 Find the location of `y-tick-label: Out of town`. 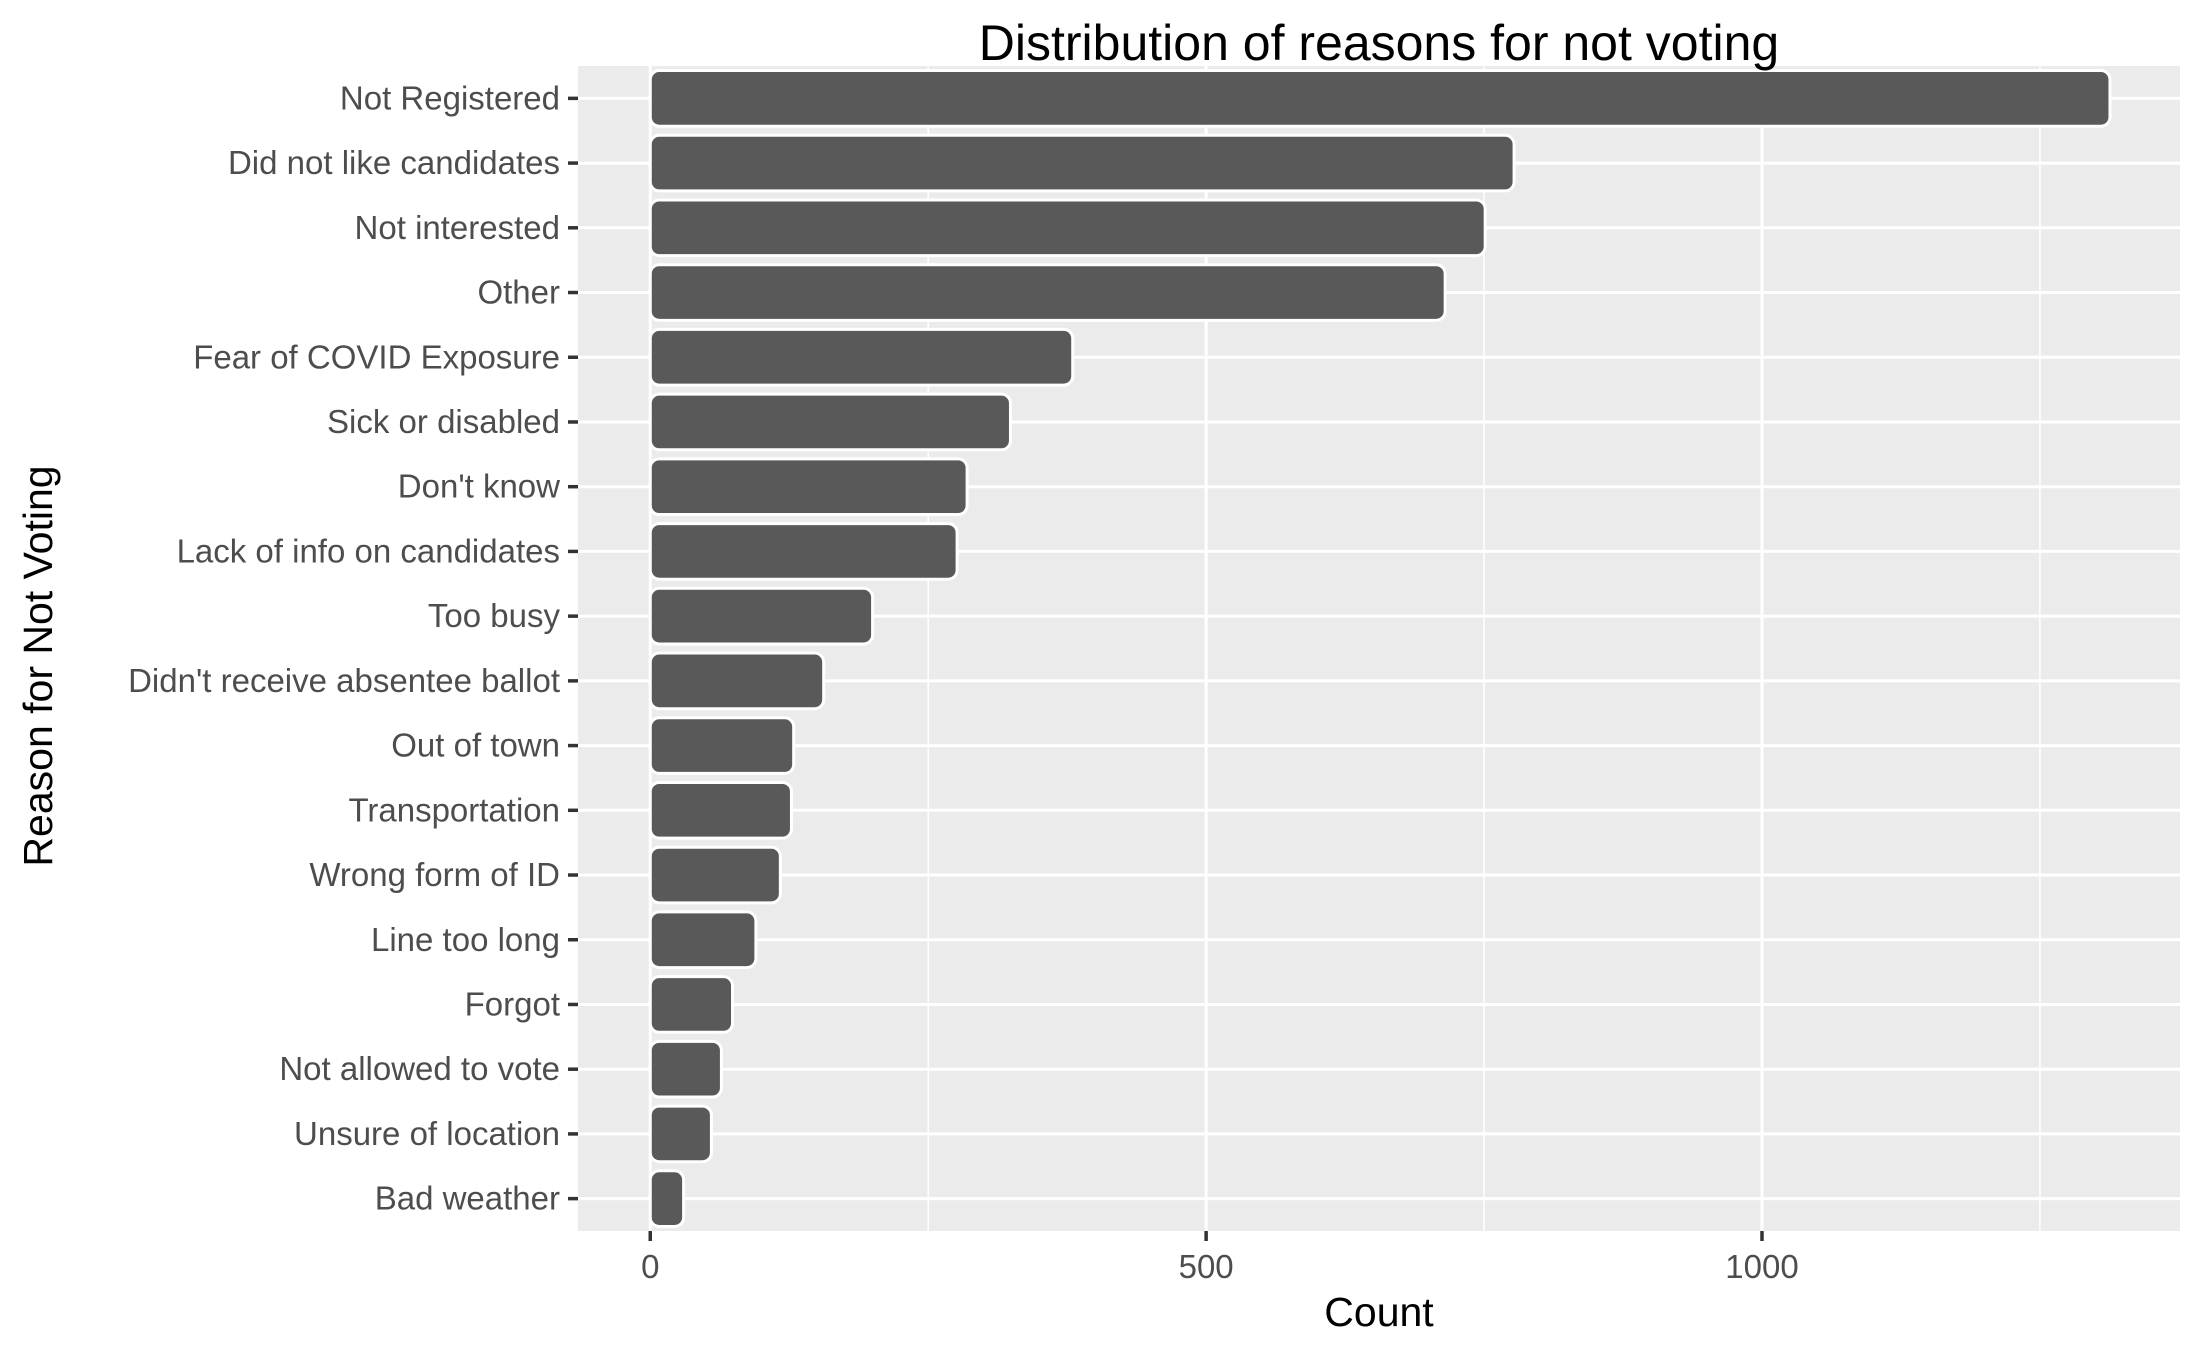

y-tick-label: Out of town is located at coordinates (475, 745).